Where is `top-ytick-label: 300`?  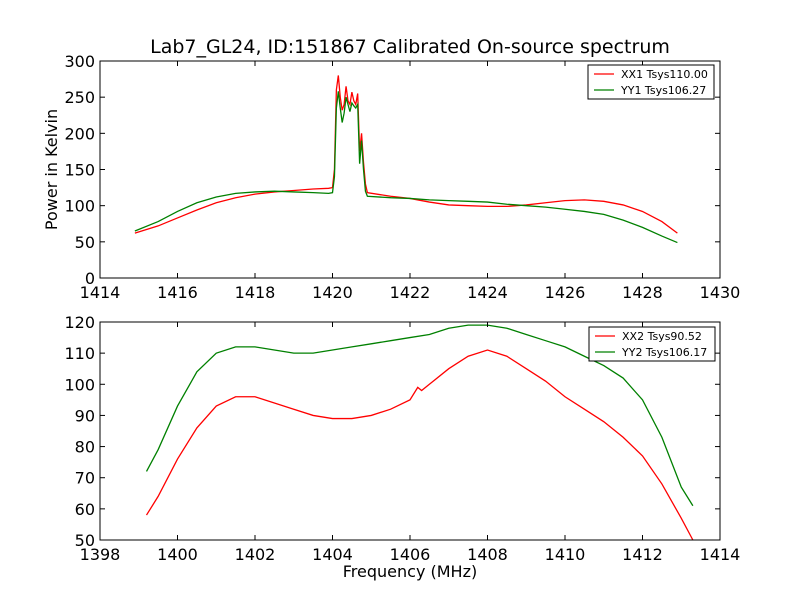 top-ytick-label: 300 is located at coordinates (79, 61).